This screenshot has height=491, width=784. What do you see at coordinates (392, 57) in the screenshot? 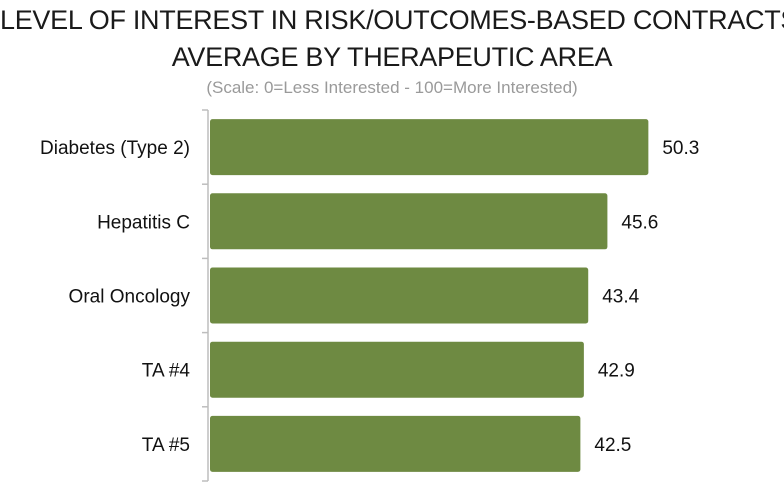
I see `chart-title-line-2: AVERAGE BY THERAPEUTIC AREA` at bounding box center [392, 57].